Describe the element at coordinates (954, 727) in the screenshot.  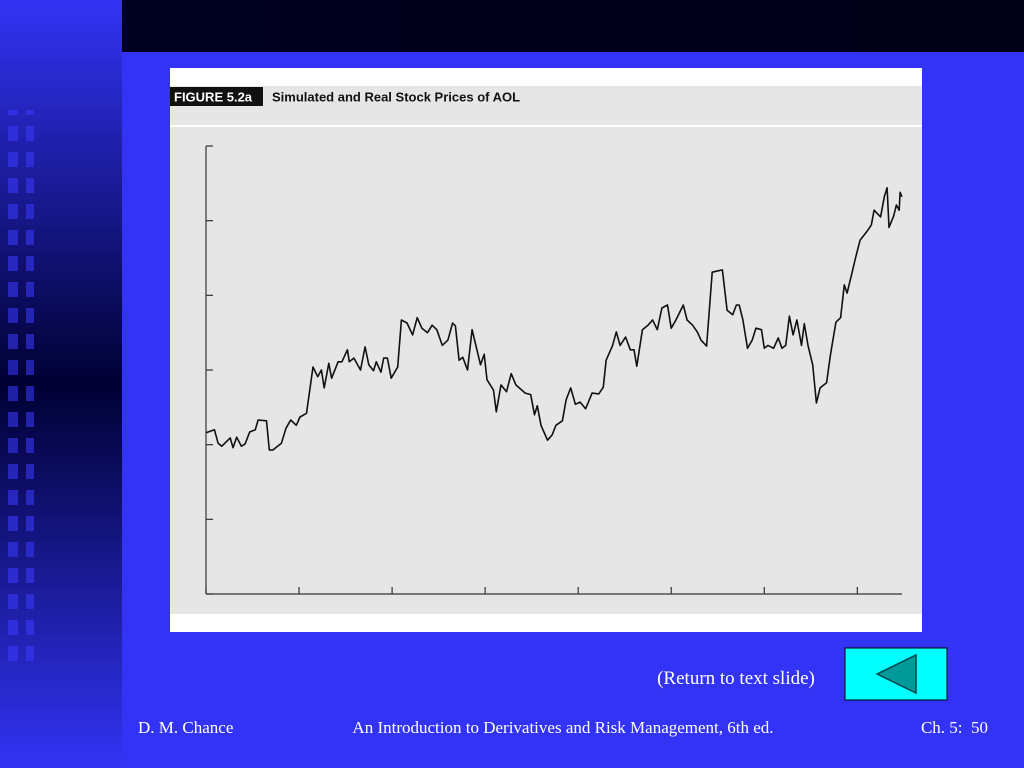
I see `footer-page: Ch. 5: 50` at that location.